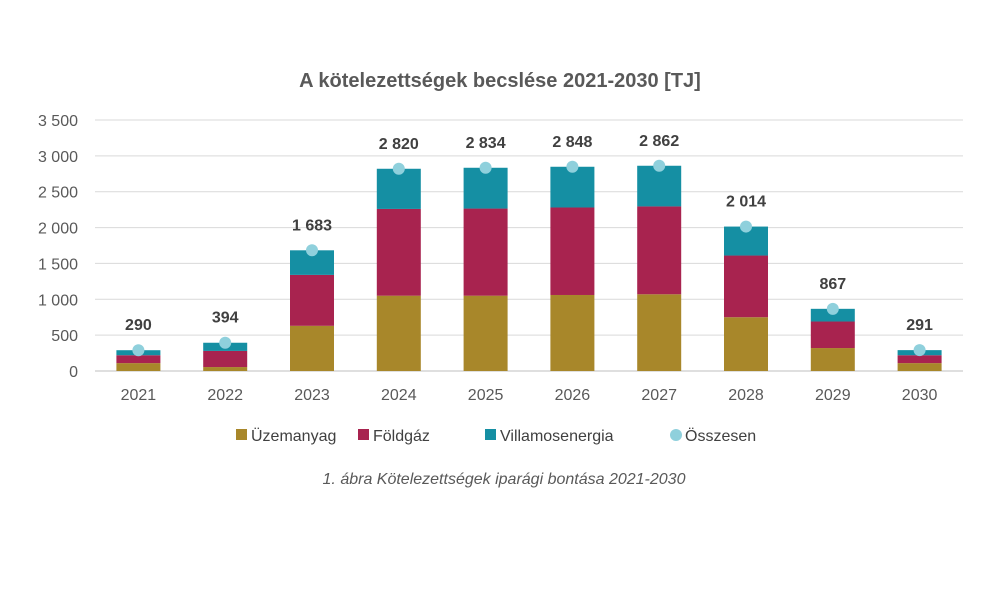  I want to click on total-data-label: 867, so click(832, 284).